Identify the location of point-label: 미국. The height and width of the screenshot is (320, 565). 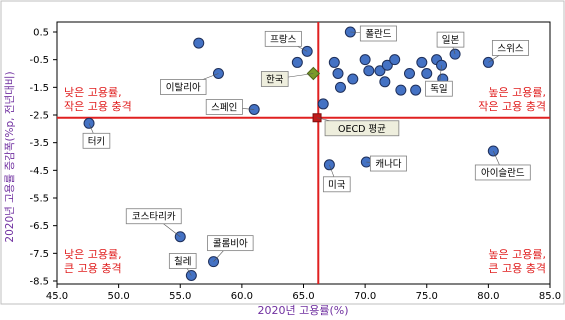
(337, 185).